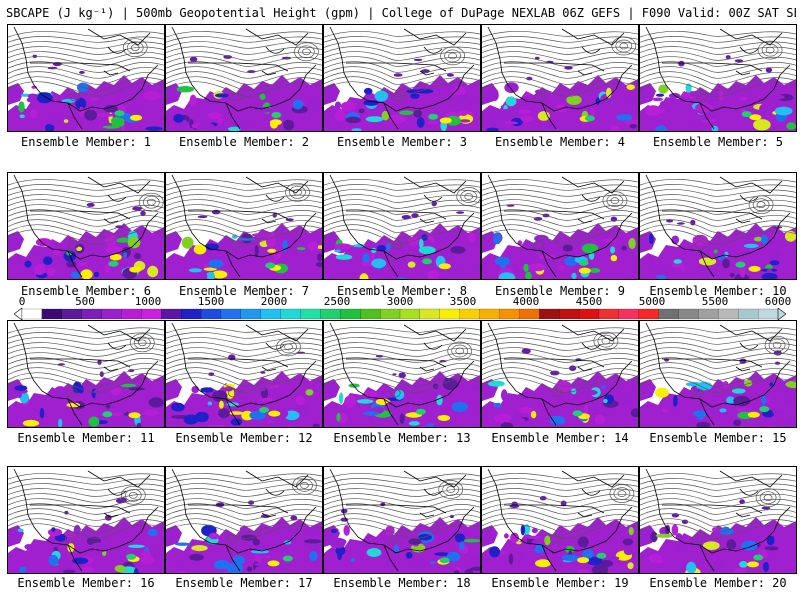  Describe the element at coordinates (18, 314) in the screenshot. I see `colorbar-min-arrow` at that location.